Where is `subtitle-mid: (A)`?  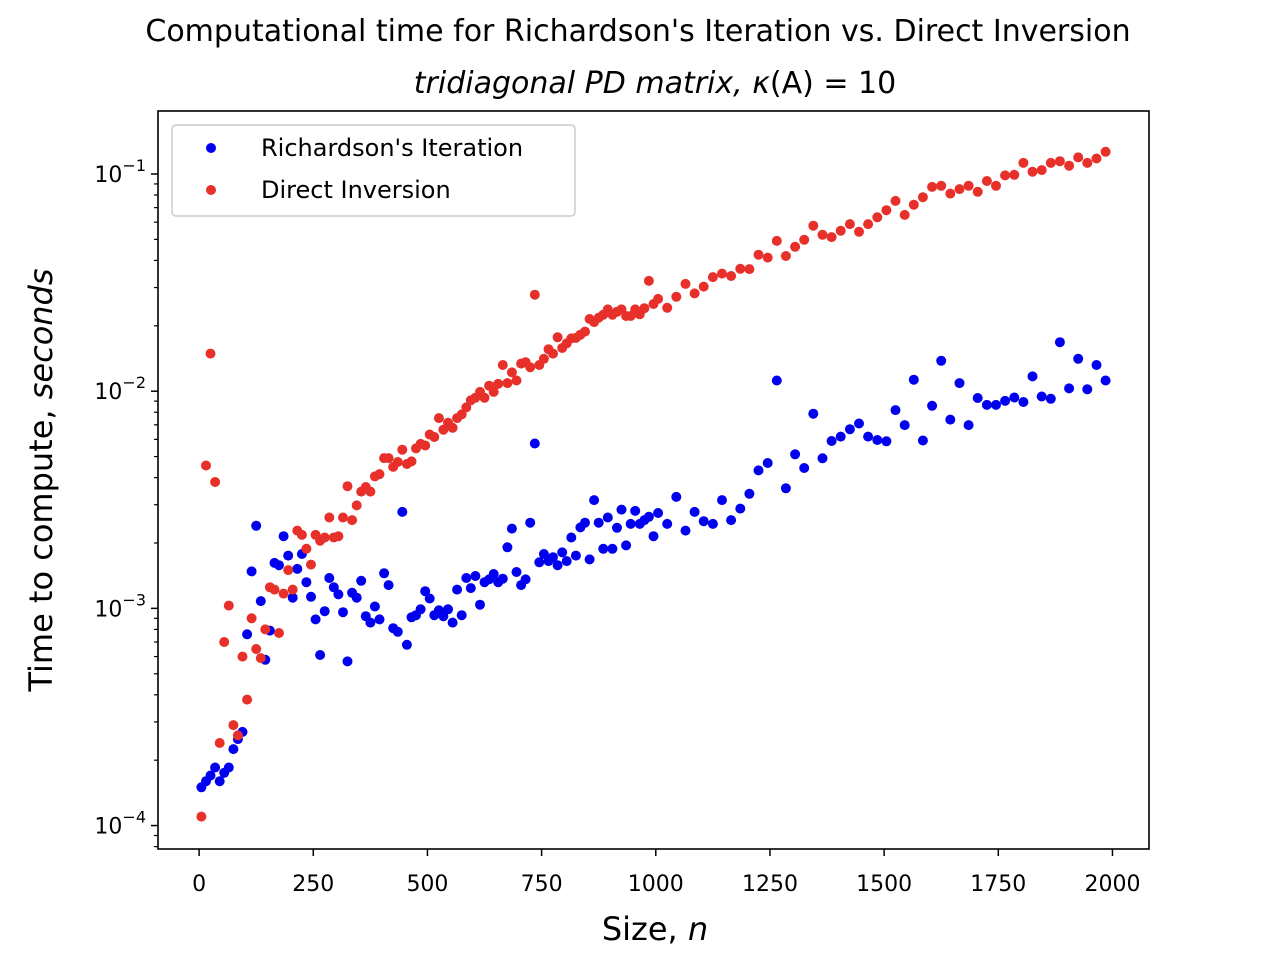
subtitle-mid: (A) is located at coordinates (792, 83).